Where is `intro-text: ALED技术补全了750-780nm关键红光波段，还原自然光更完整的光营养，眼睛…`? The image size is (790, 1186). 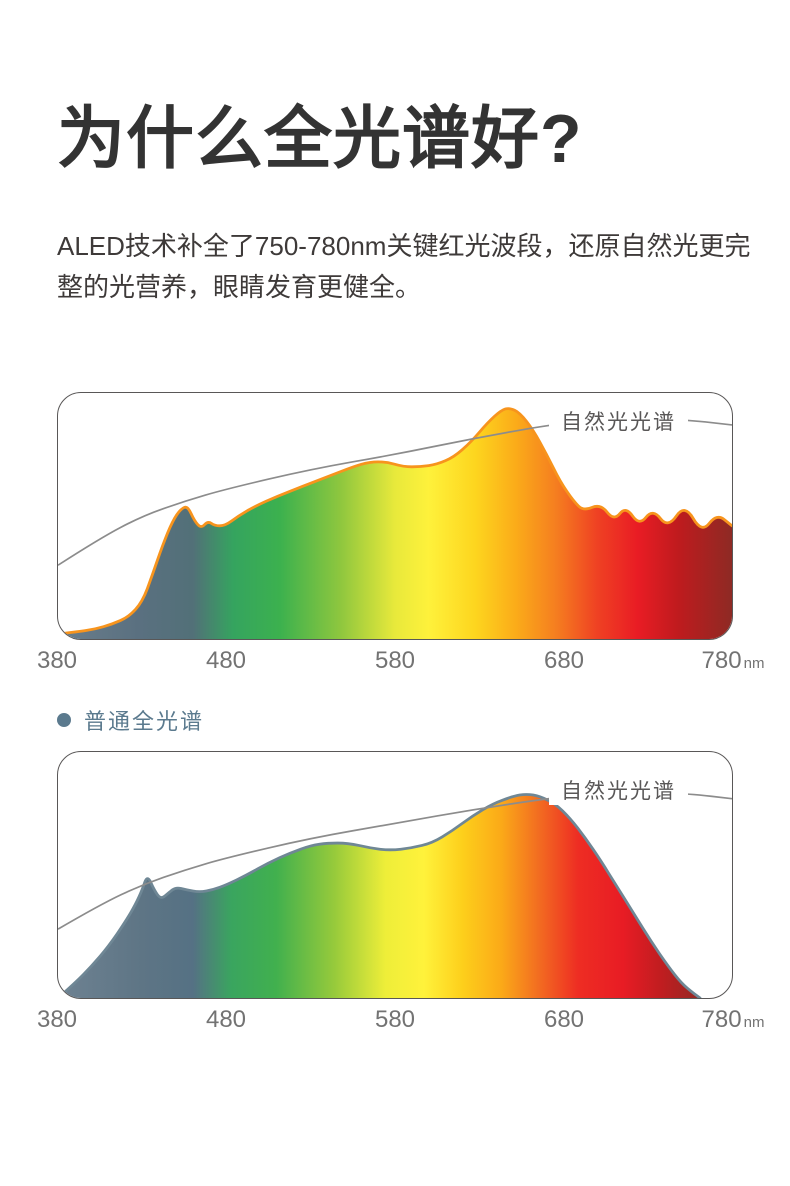 intro-text: ALED技术补全了750-780nm关键红光波段，还原自然光更完整的光营养，眼睛… is located at coordinates (404, 266).